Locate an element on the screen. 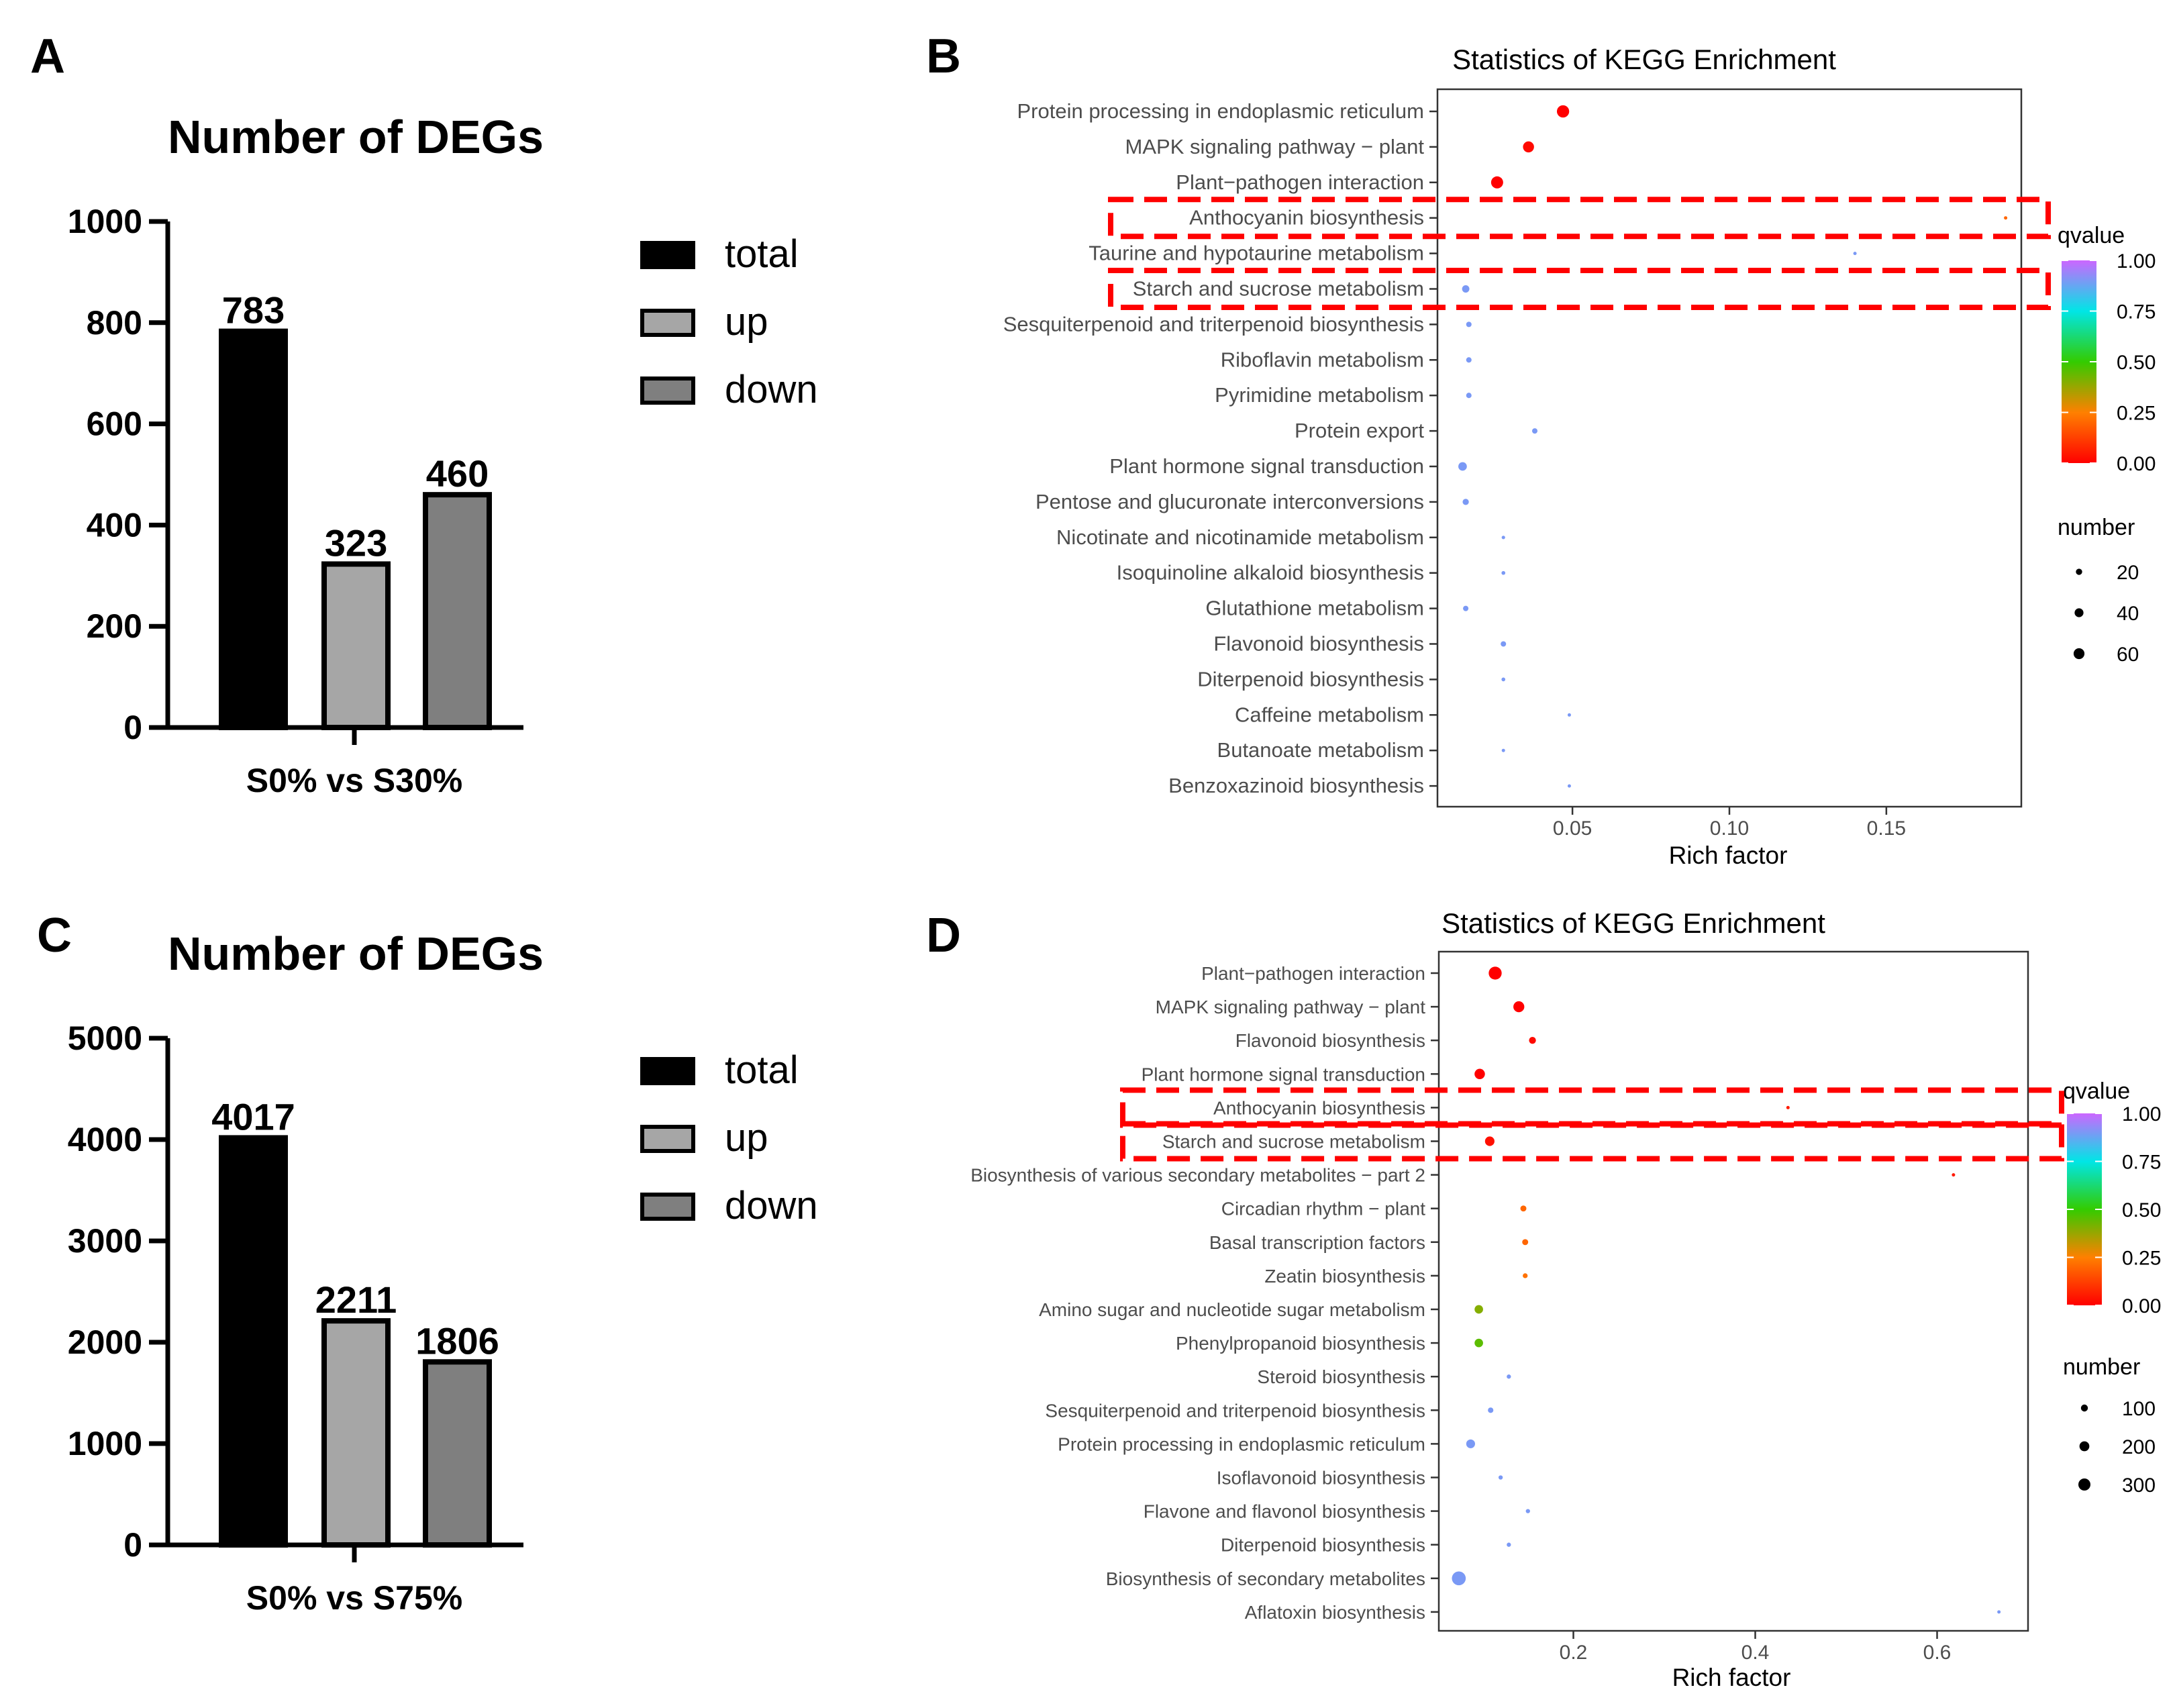 Image resolution: width=2175 pixels, height=1708 pixels. chart-d-colorbar-label-4: 0.00 is located at coordinates (2141, 1306).